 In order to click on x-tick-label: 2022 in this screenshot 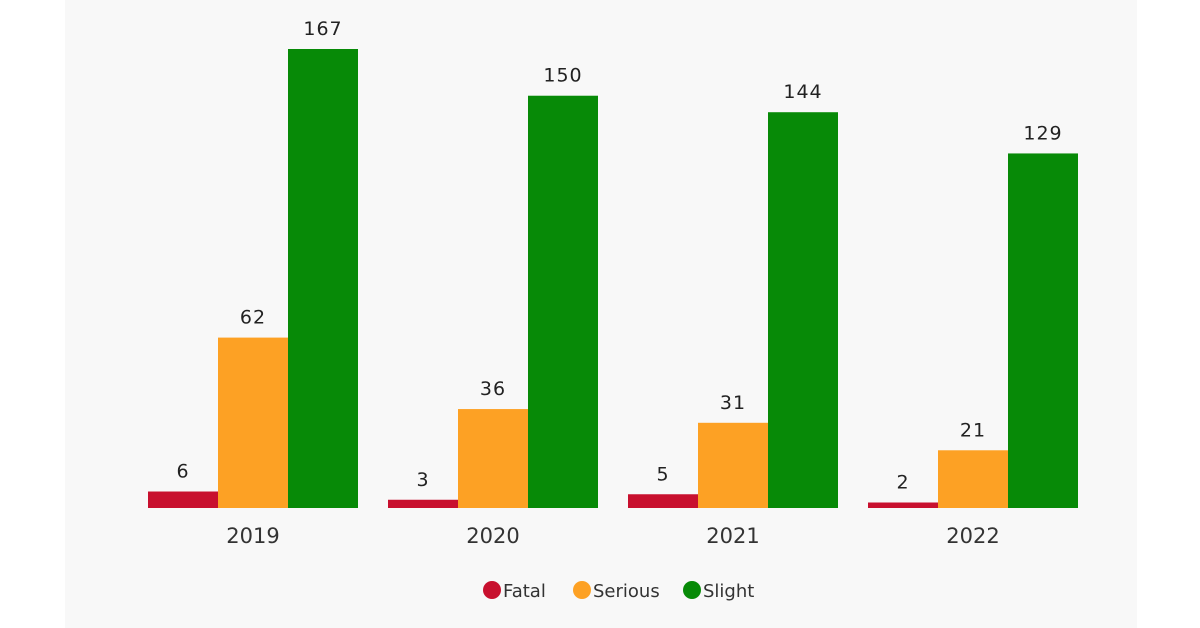, I will do `click(972, 536)`.